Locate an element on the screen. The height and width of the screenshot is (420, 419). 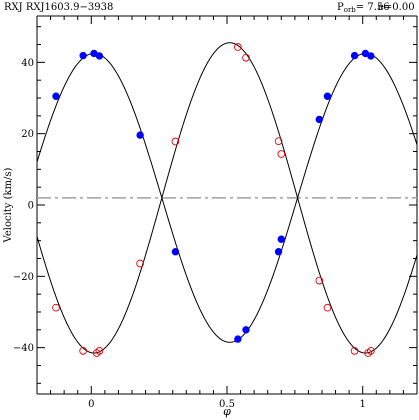
y-tick-label: 20 is located at coordinates (27, 134).